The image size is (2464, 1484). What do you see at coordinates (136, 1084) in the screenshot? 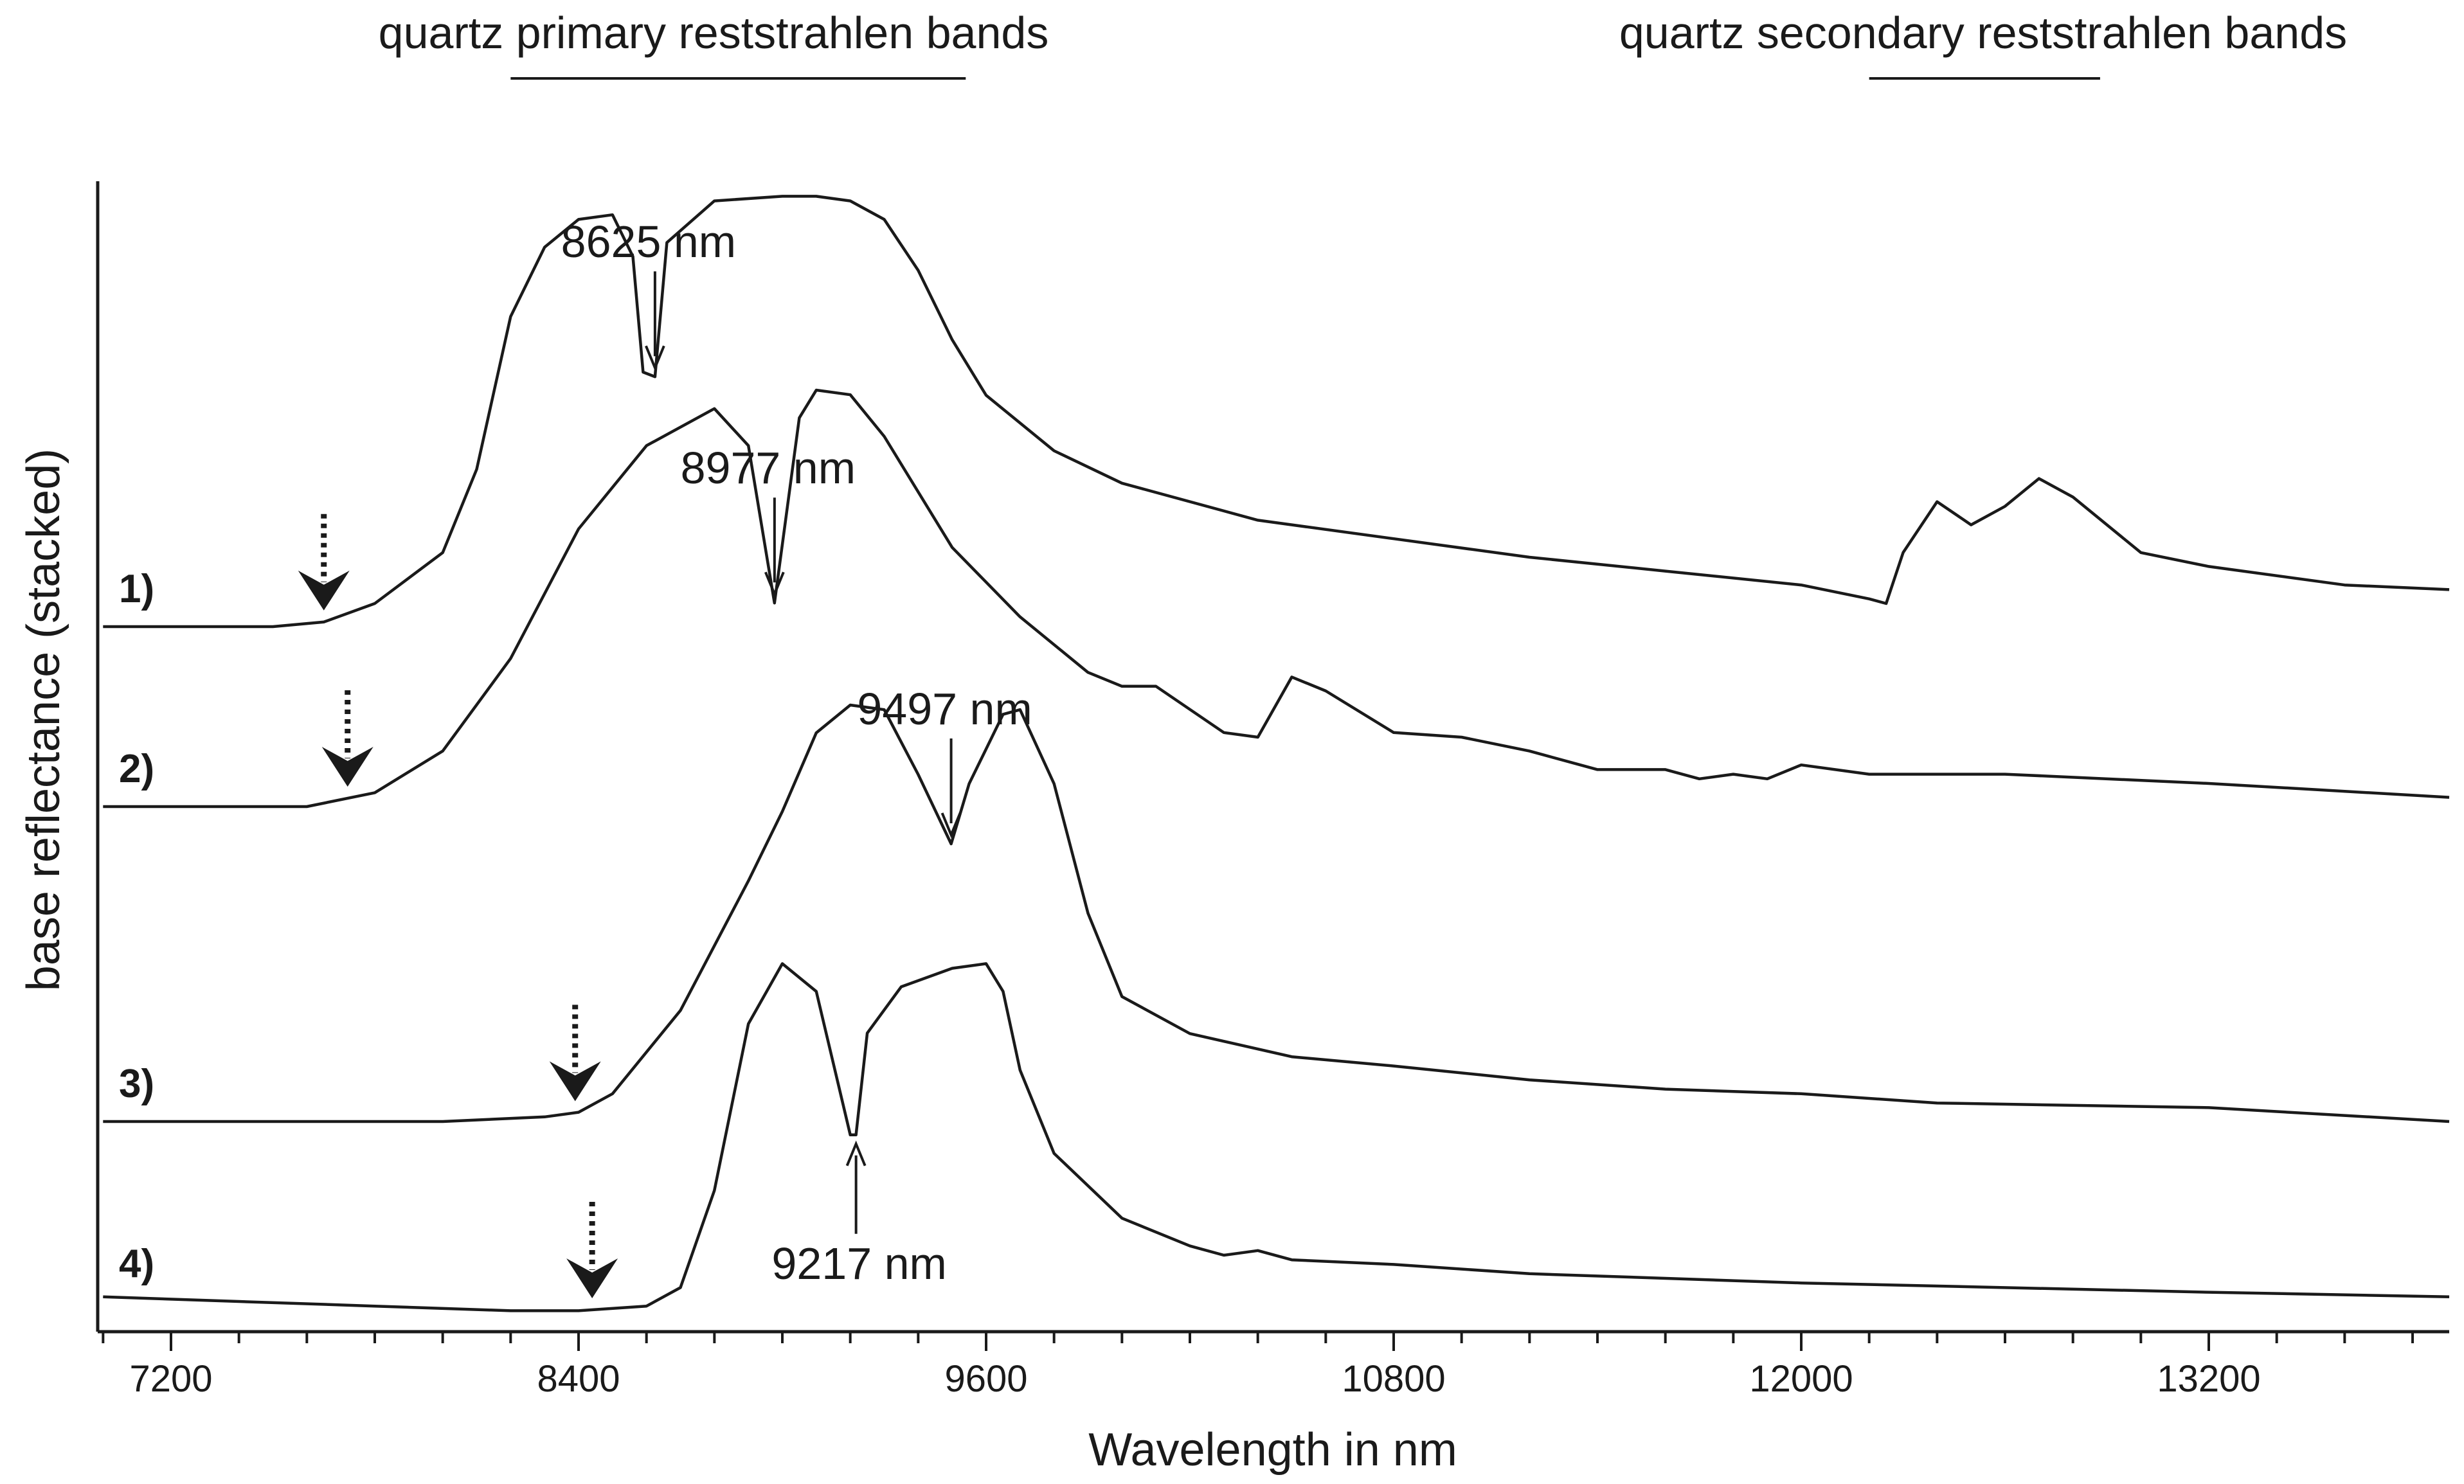
I see `sample-label: 3)` at bounding box center [136, 1084].